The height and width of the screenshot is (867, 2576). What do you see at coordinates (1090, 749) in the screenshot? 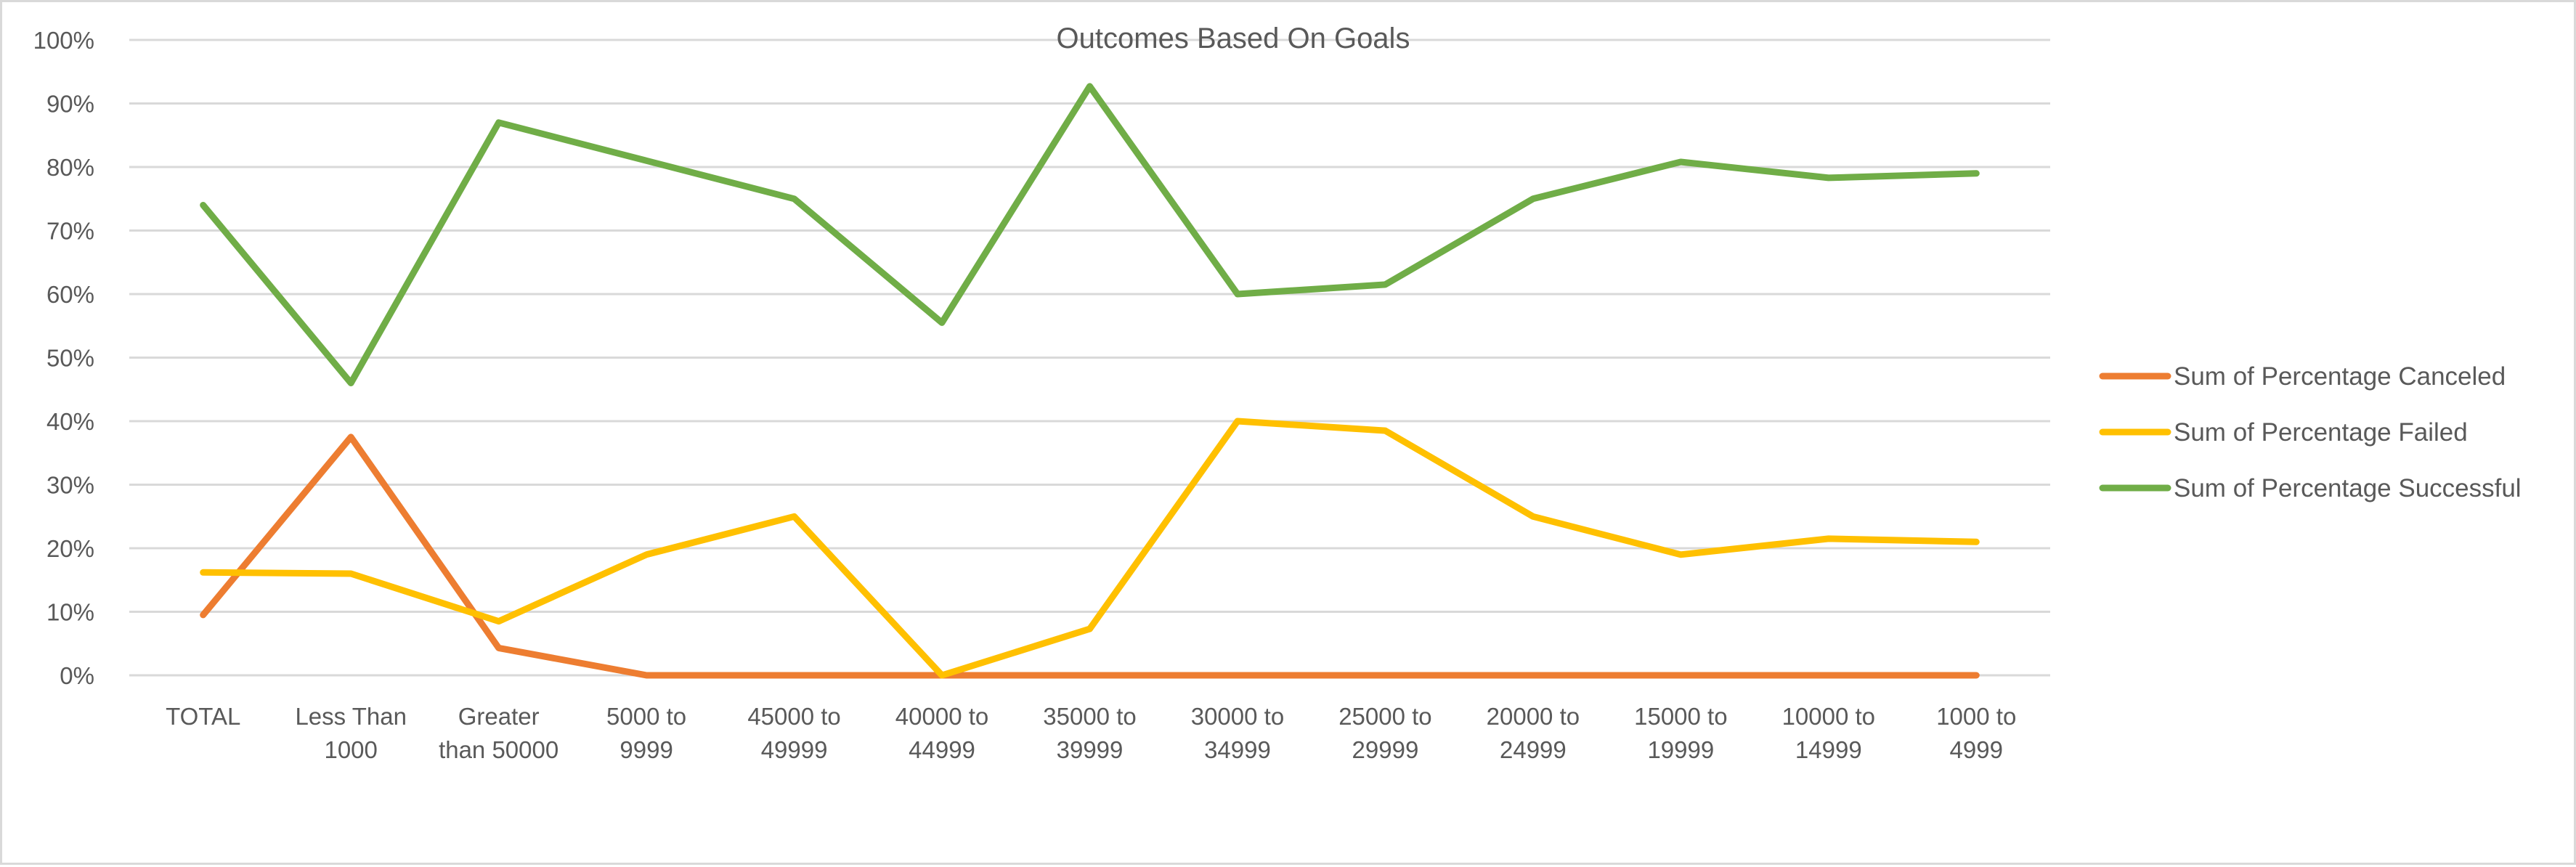
I see `x-tick-label-line: 39999` at bounding box center [1090, 749].